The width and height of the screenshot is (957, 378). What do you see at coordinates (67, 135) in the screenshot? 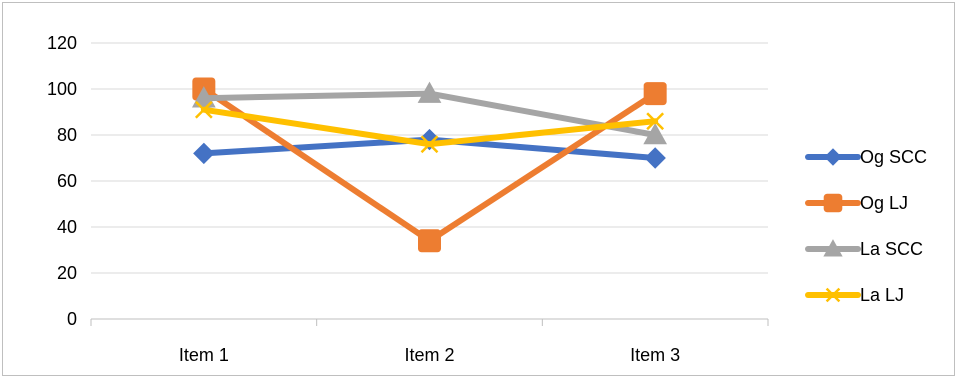
I see `y-tick-label: 80` at bounding box center [67, 135].